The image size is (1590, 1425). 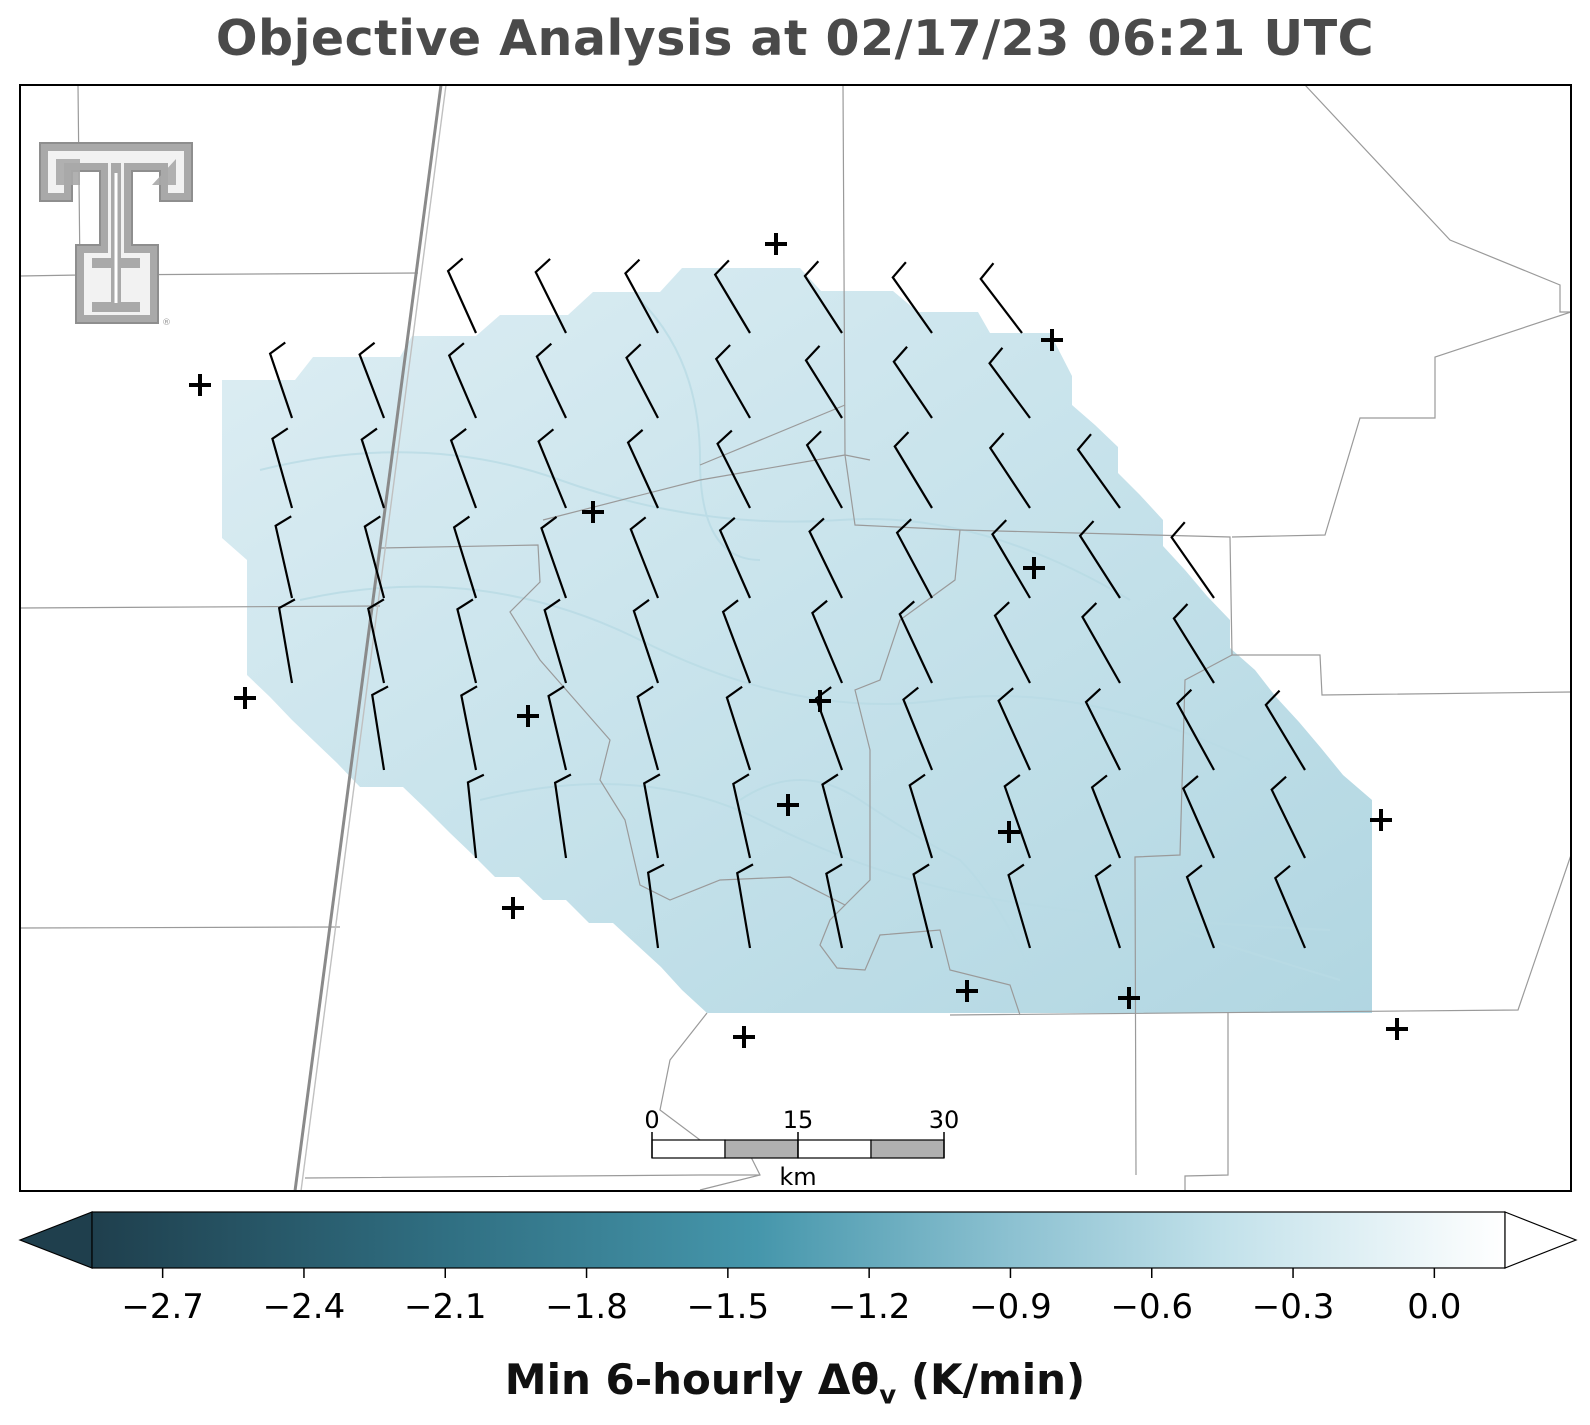 I want to click on scale-label-0: 0, so click(x=651, y=1120).